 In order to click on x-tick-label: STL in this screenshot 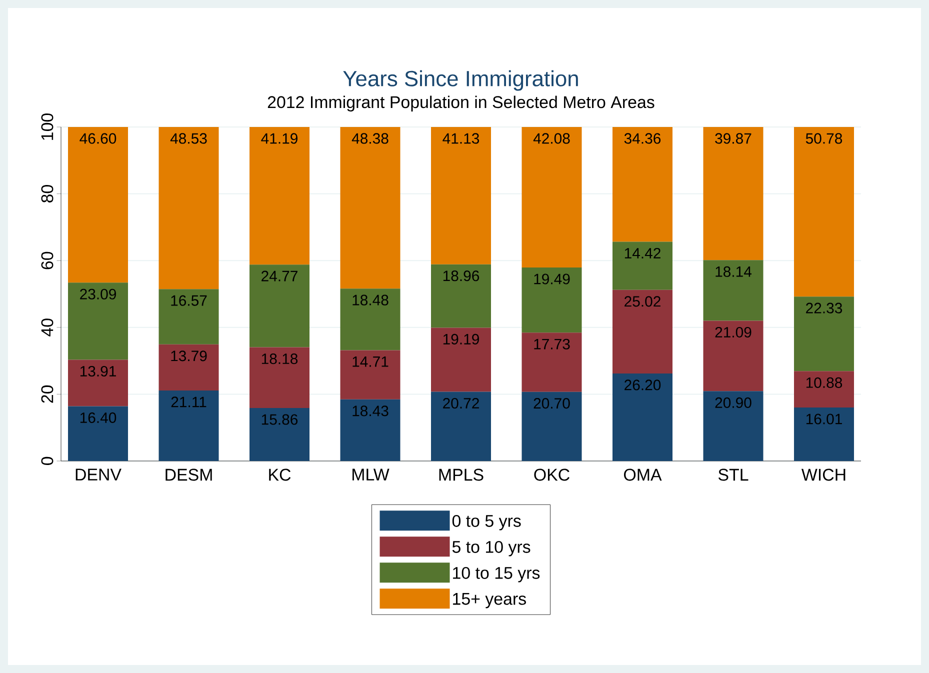, I will do `click(733, 474)`.